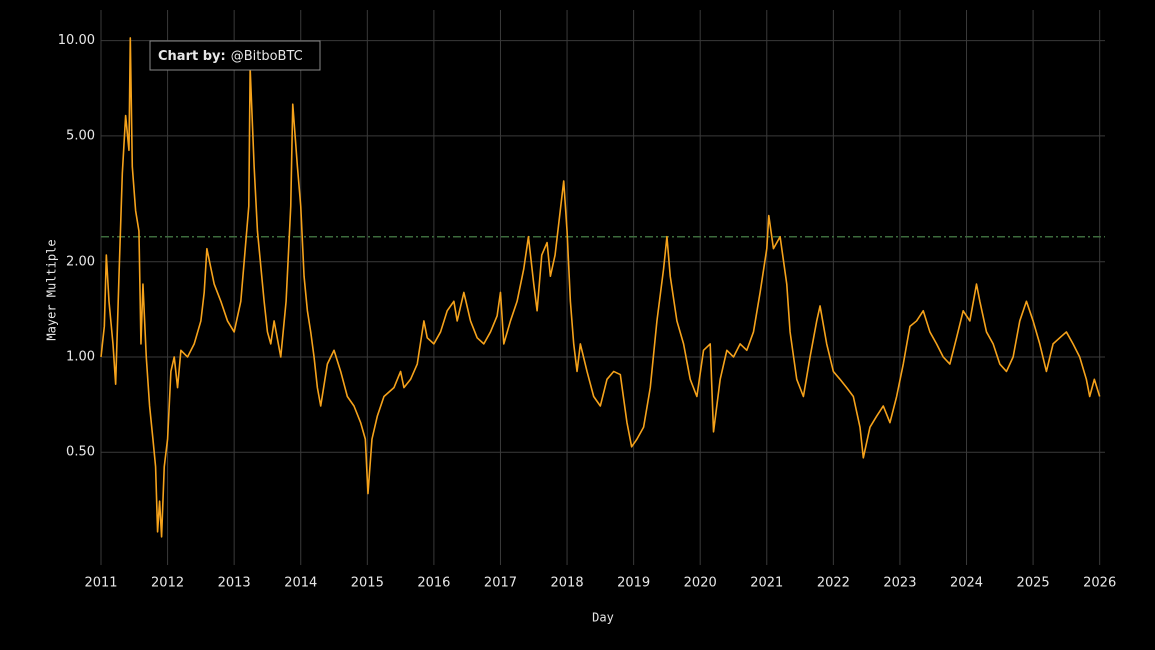  What do you see at coordinates (500, 583) in the screenshot?
I see `x-tick-label: 2017` at bounding box center [500, 583].